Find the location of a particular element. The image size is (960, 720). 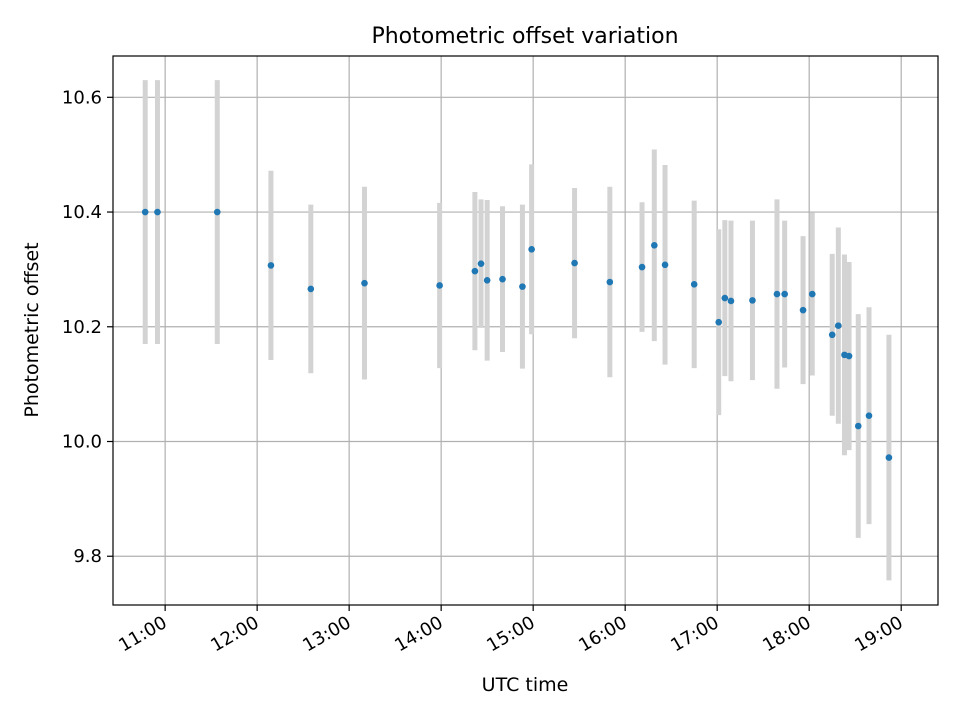

y-axis-ticks: 9.8 10.0 10.2 10.4 10.6 is located at coordinates (87, 327).